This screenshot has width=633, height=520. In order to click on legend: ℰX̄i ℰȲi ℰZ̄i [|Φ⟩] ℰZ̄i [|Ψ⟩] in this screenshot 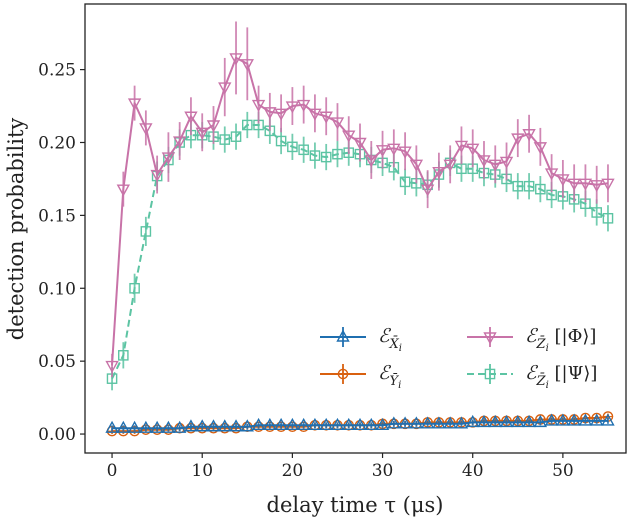, I will do `click(458, 358)`.